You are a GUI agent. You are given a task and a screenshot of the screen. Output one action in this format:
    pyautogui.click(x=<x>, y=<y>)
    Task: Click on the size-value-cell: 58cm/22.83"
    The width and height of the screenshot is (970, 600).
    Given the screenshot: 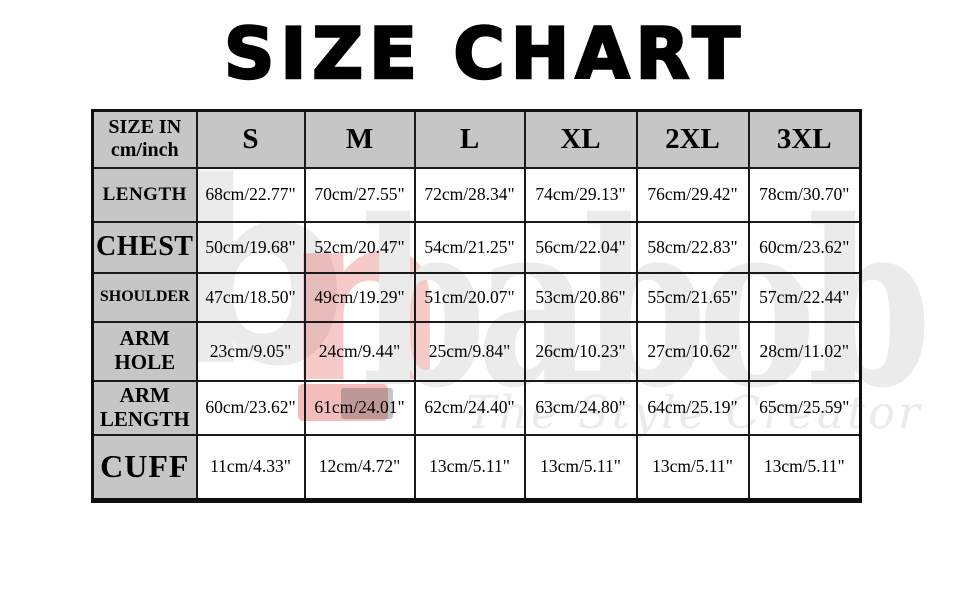 What is the action you would take?
    pyautogui.click(x=692, y=247)
    